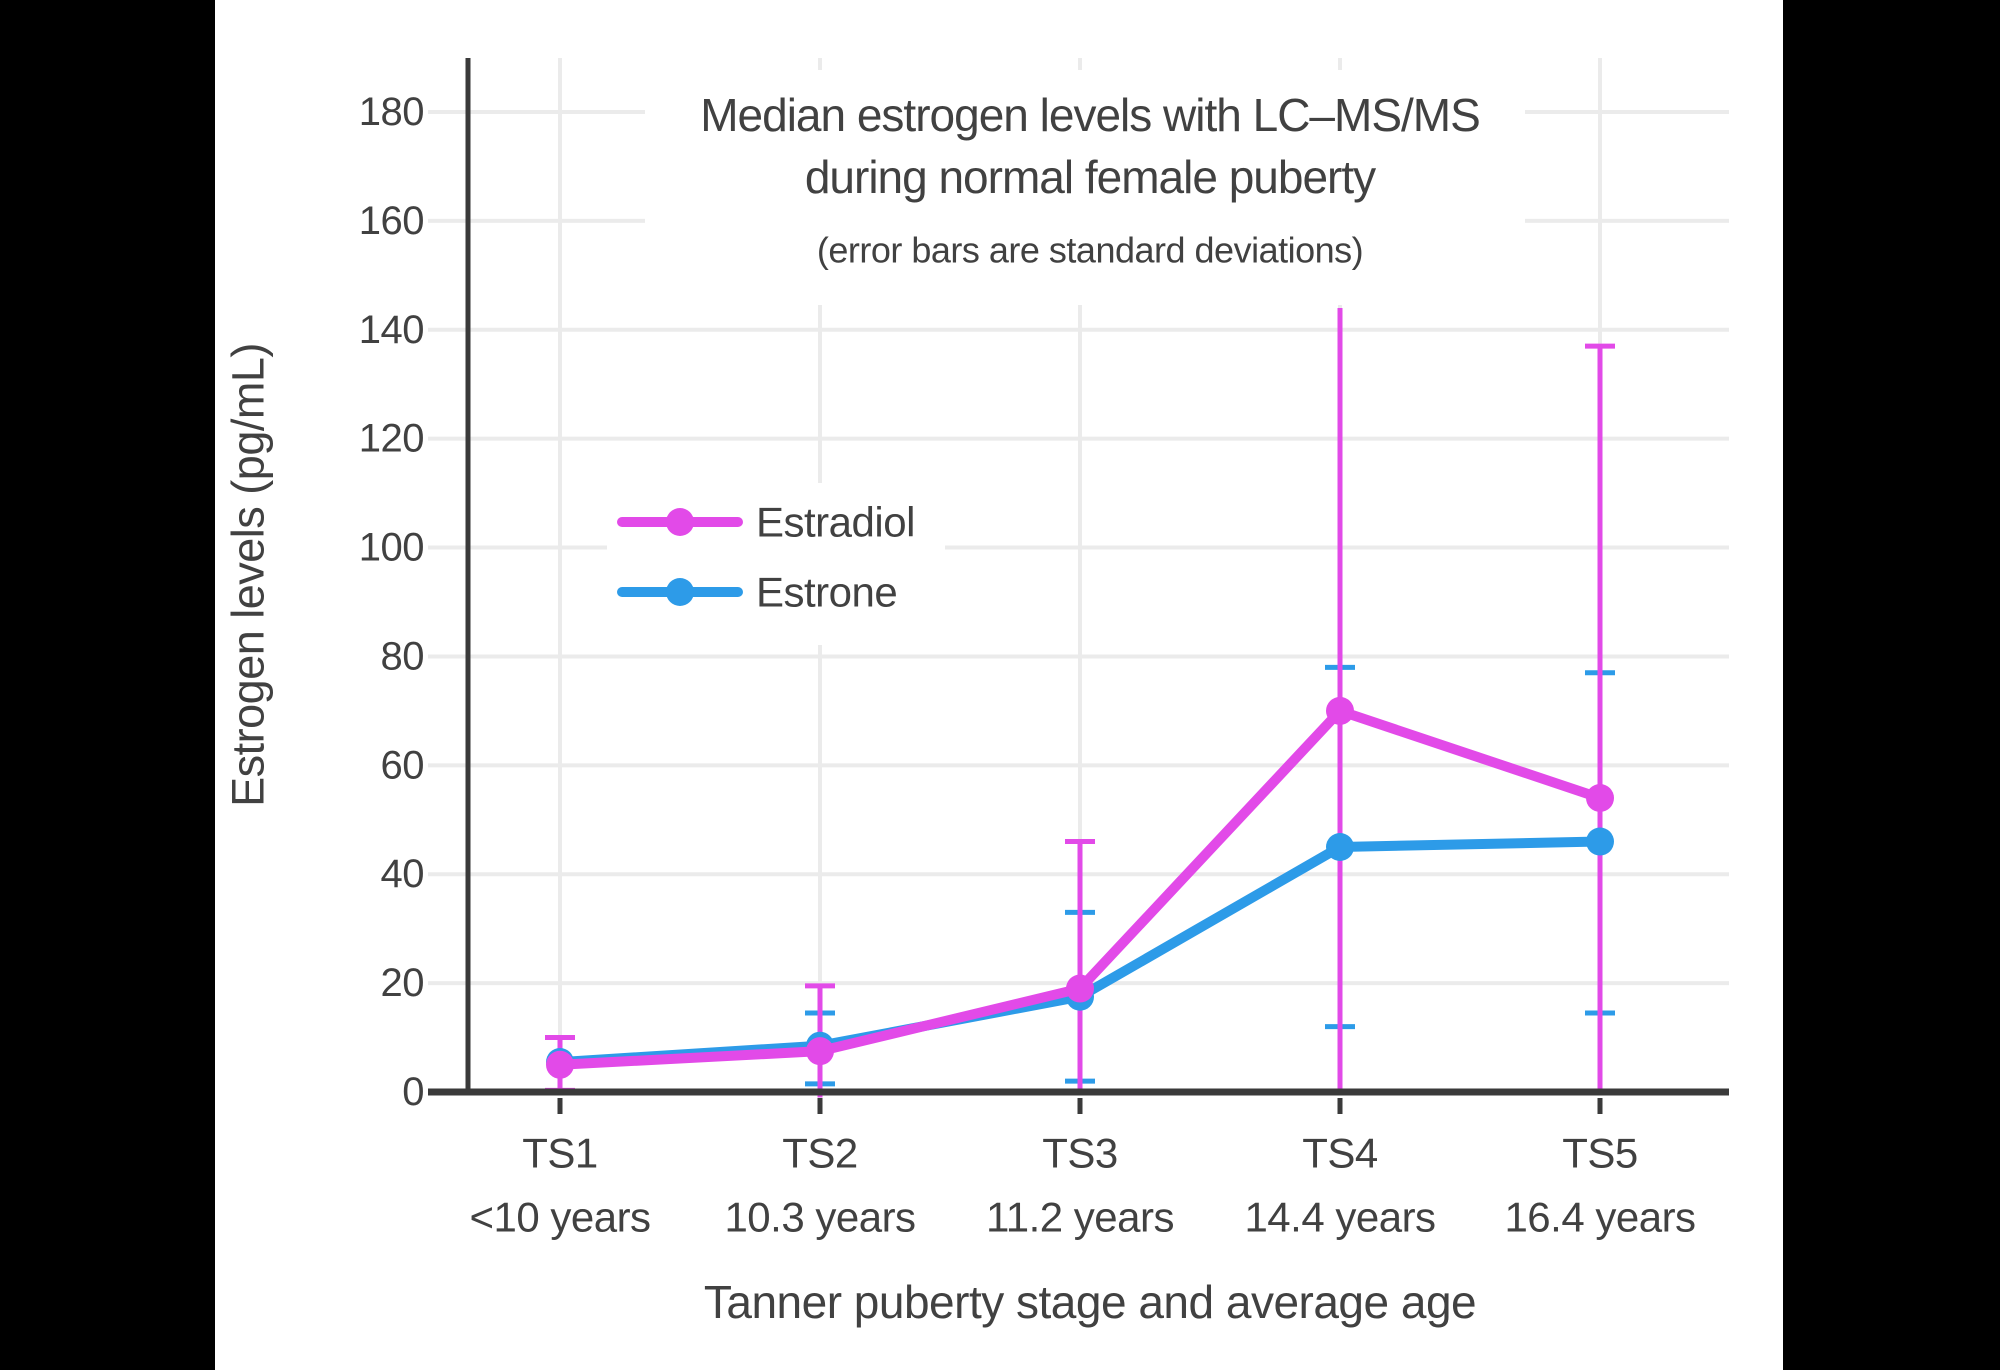 This screenshot has height=1370, width=2000. I want to click on legend-background, so click(776, 564).